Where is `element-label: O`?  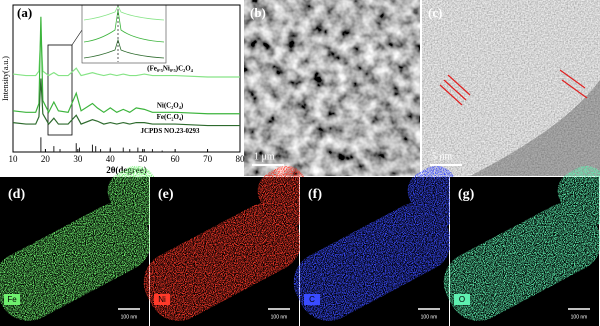
element-label: O is located at coordinates (462, 299).